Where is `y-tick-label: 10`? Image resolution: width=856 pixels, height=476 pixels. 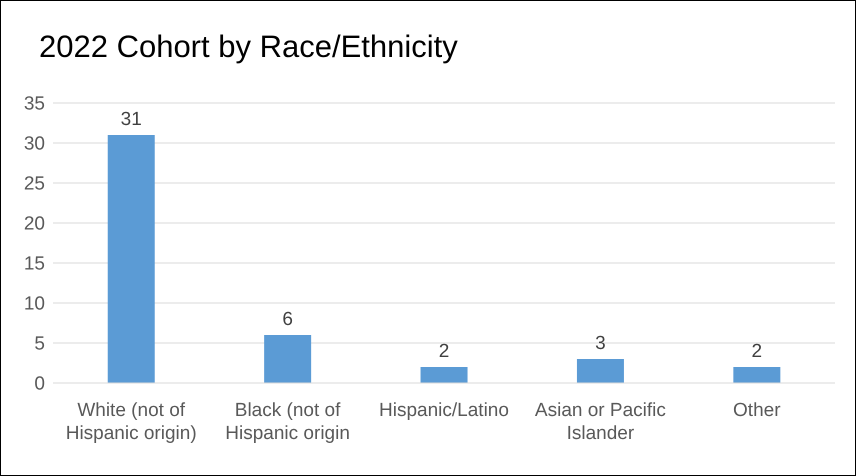 y-tick-label: 10 is located at coordinates (34, 304).